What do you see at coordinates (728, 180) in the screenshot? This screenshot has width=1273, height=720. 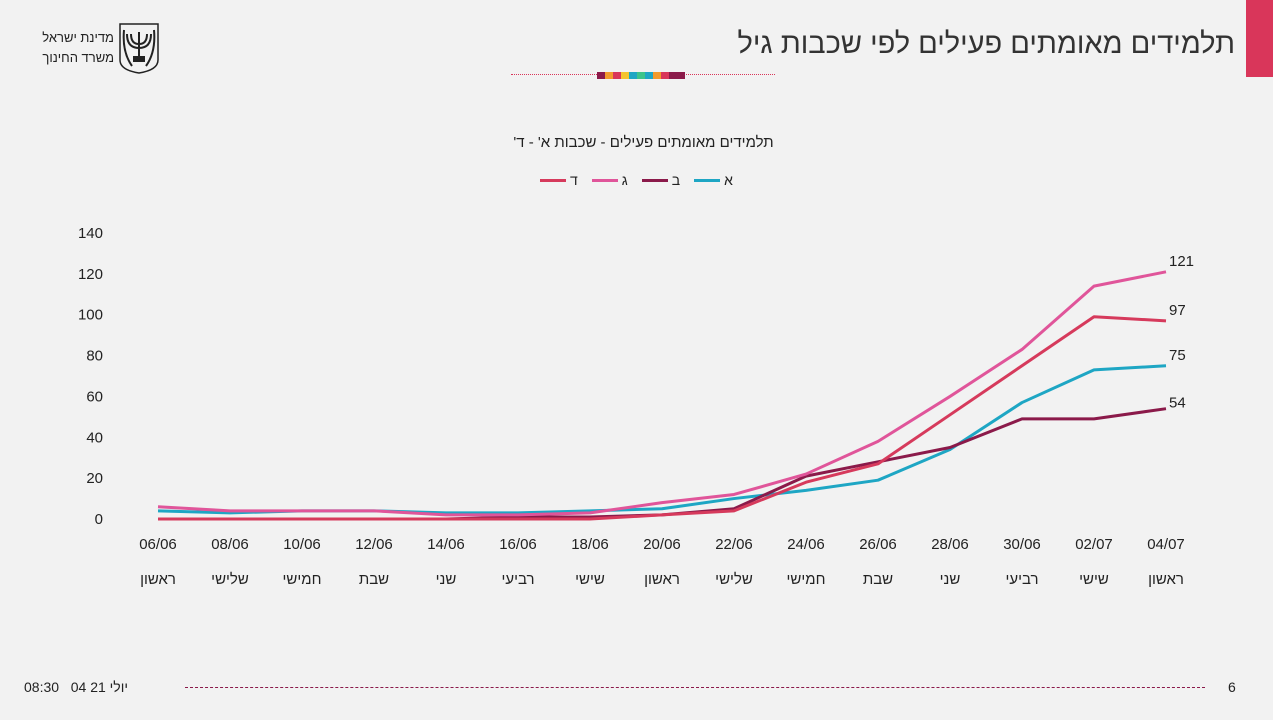 I see `legend-label: א` at bounding box center [728, 180].